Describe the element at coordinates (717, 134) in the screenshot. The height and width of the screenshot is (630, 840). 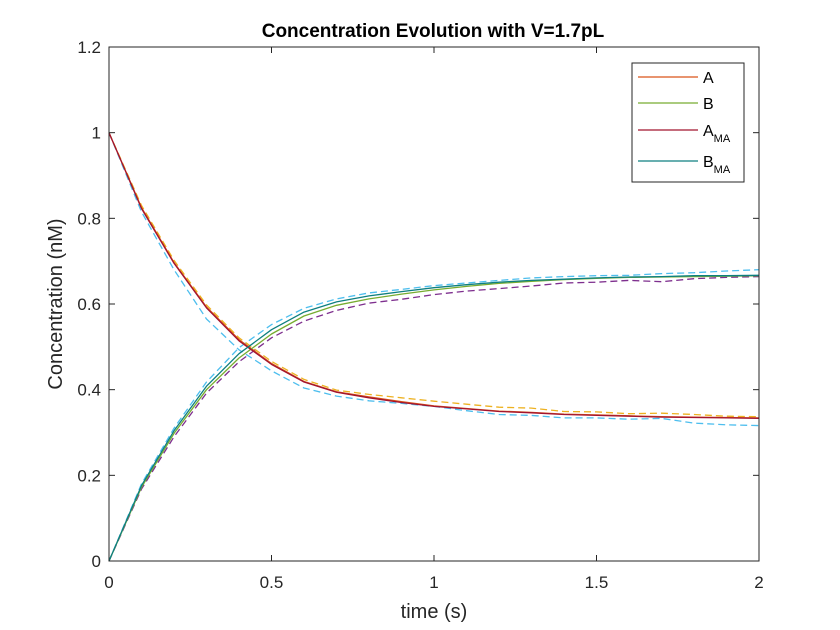
I see `legend-entry: AMA` at that location.